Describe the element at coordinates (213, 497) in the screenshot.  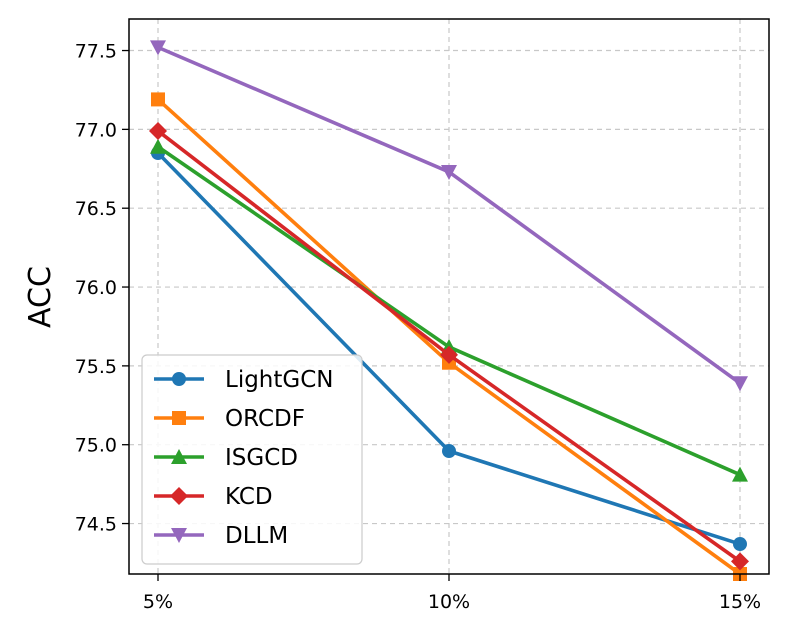
I see `legend-item-kcd: KCD` at that location.